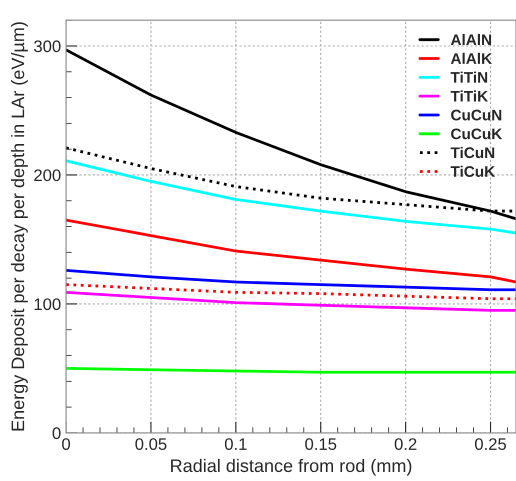 The height and width of the screenshot is (481, 516). I want to click on y-tick-label: 100, so click(47, 304).